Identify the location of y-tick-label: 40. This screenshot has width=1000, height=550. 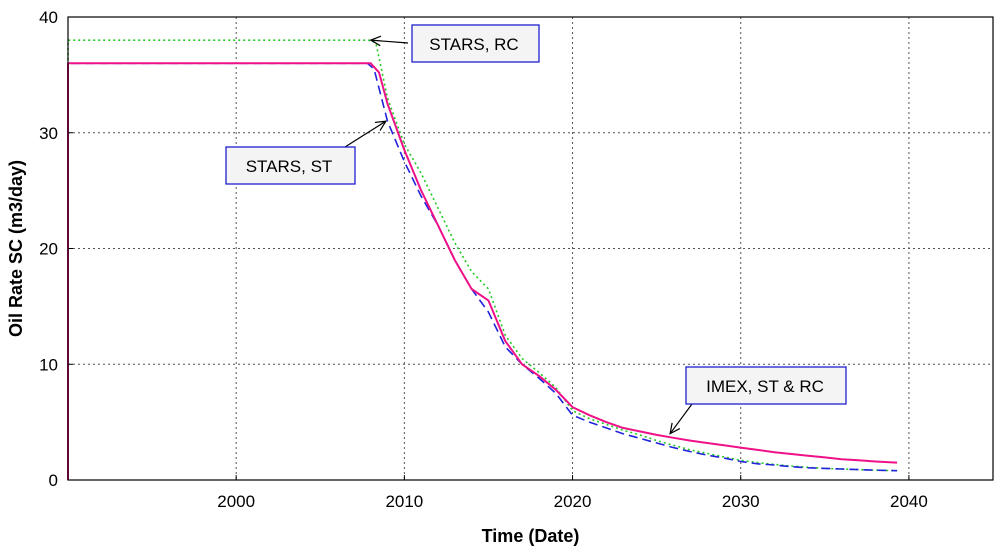
(48, 17).